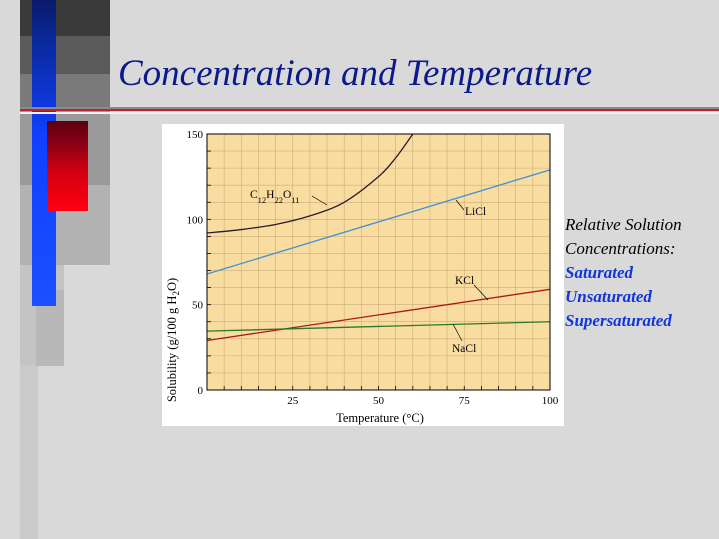 This screenshot has width=719, height=539. What do you see at coordinates (173, 340) in the screenshot?
I see `y-axis-label: Solubility (g/100 g H2O)` at bounding box center [173, 340].